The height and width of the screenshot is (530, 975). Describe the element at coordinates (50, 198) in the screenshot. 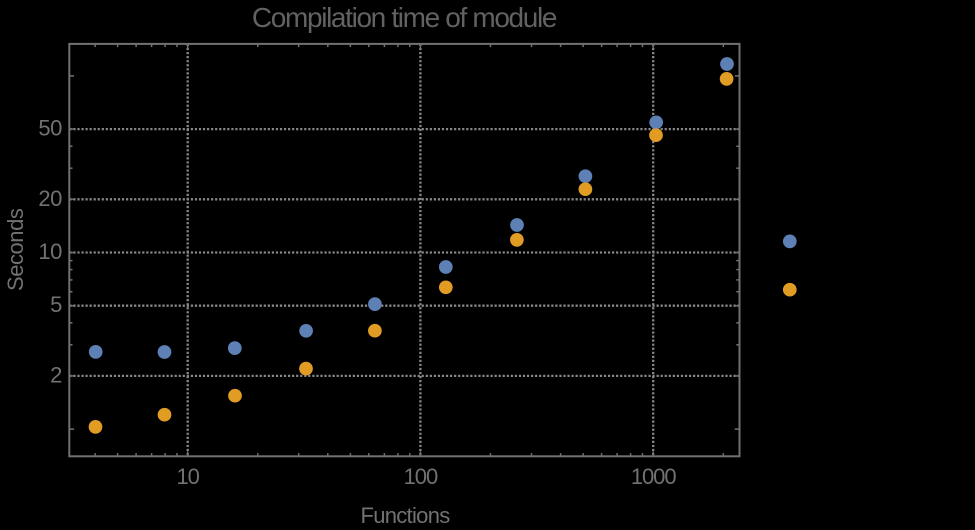

I see `svg-text: 20` at that location.